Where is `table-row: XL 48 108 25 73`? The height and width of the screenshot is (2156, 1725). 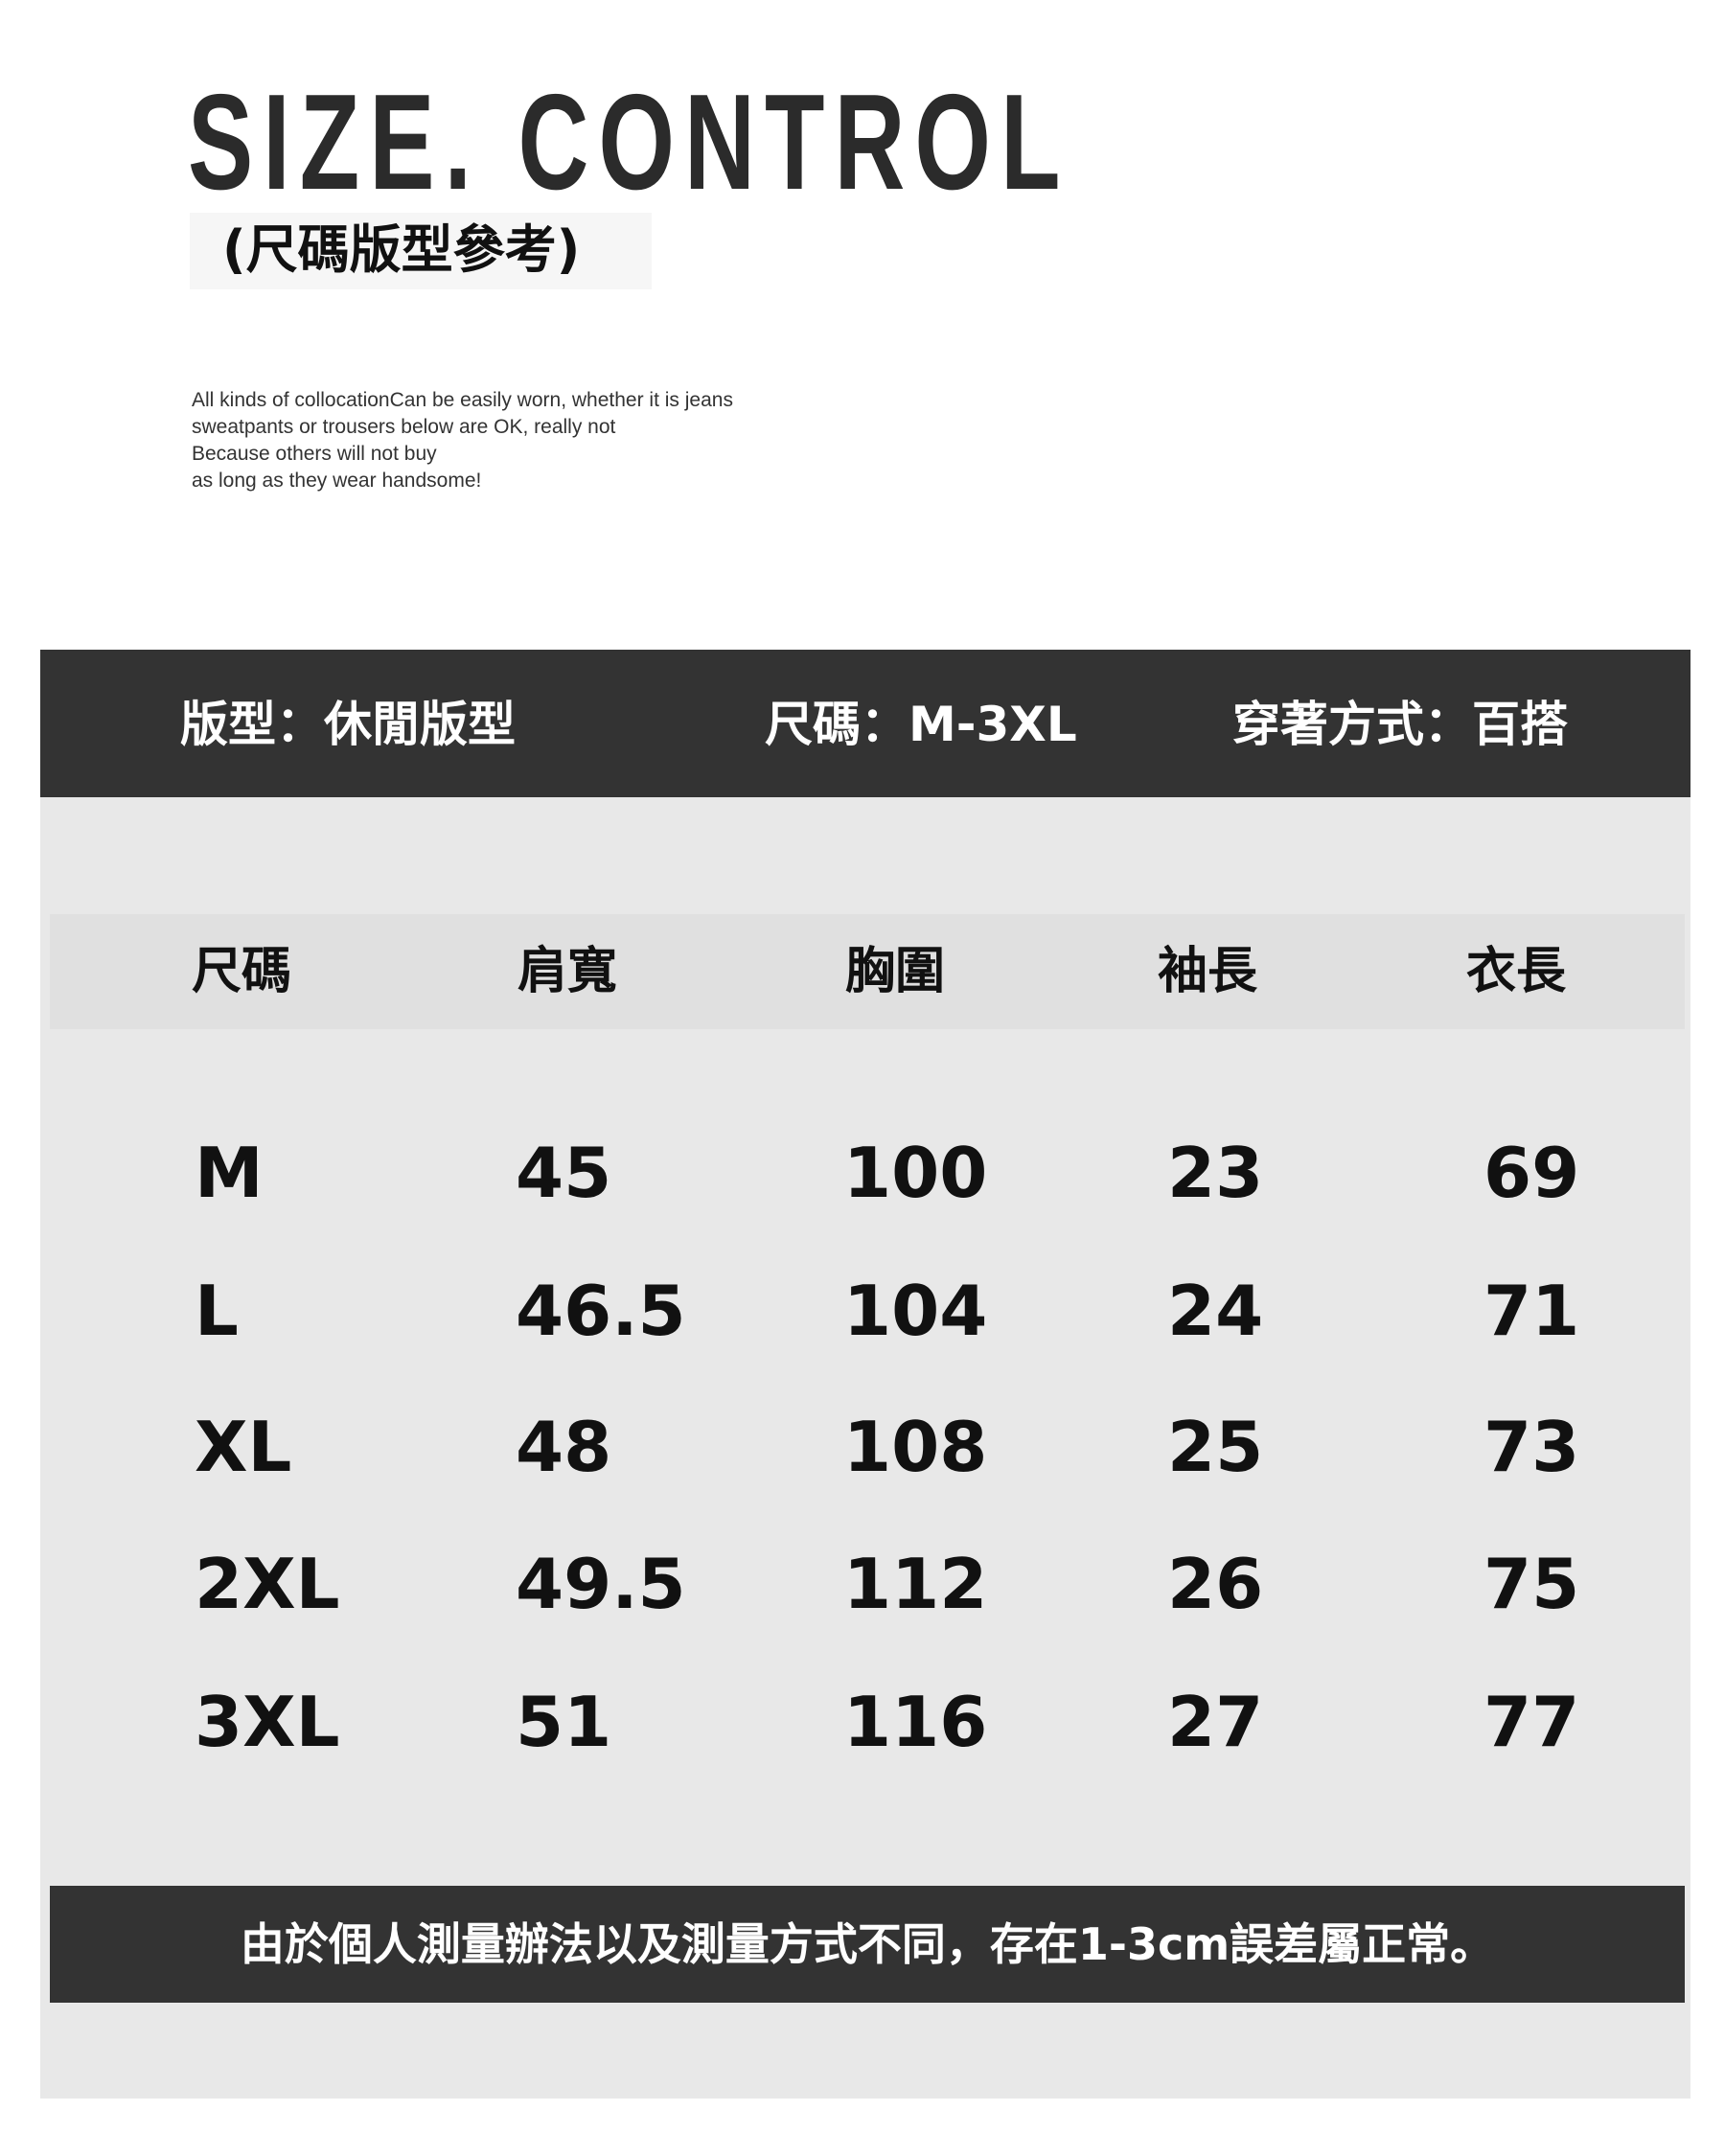 table-row: XL 48 108 25 73 is located at coordinates (862, 1447).